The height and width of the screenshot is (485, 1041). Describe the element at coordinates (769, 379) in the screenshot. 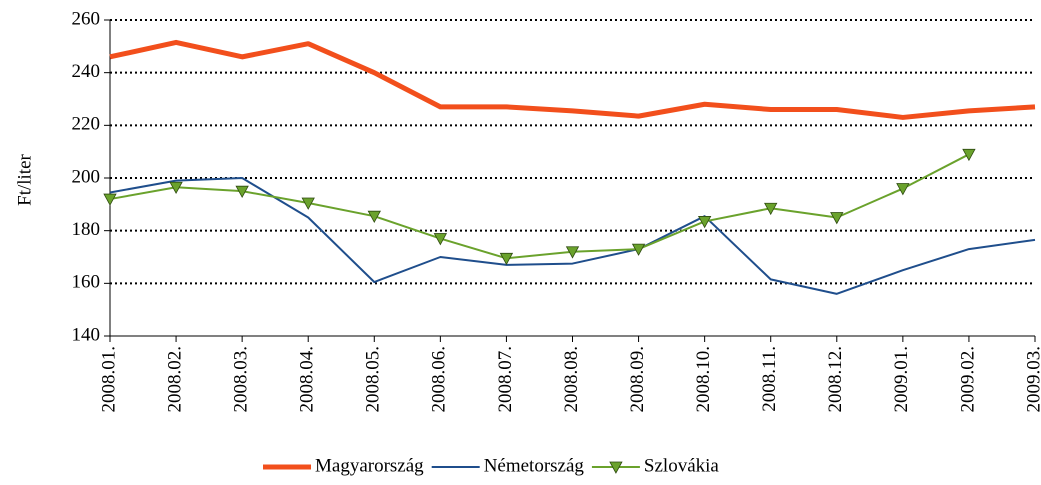

I see `x-tick-label: 2008.11.` at that location.